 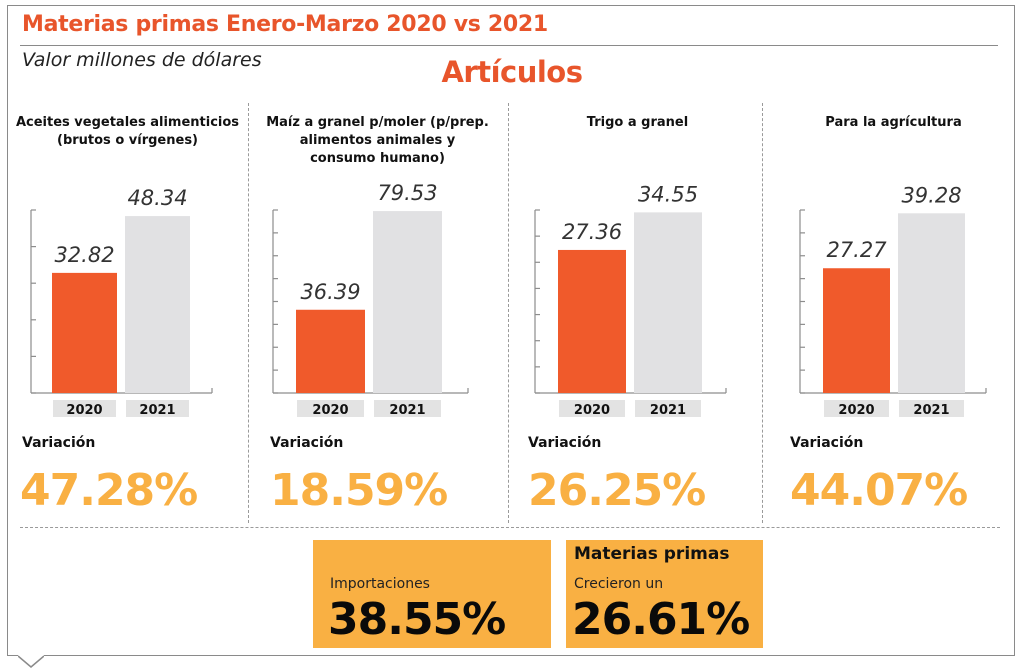 What do you see at coordinates (879, 490) in the screenshot?
I see `variation-value: 44.07%` at bounding box center [879, 490].